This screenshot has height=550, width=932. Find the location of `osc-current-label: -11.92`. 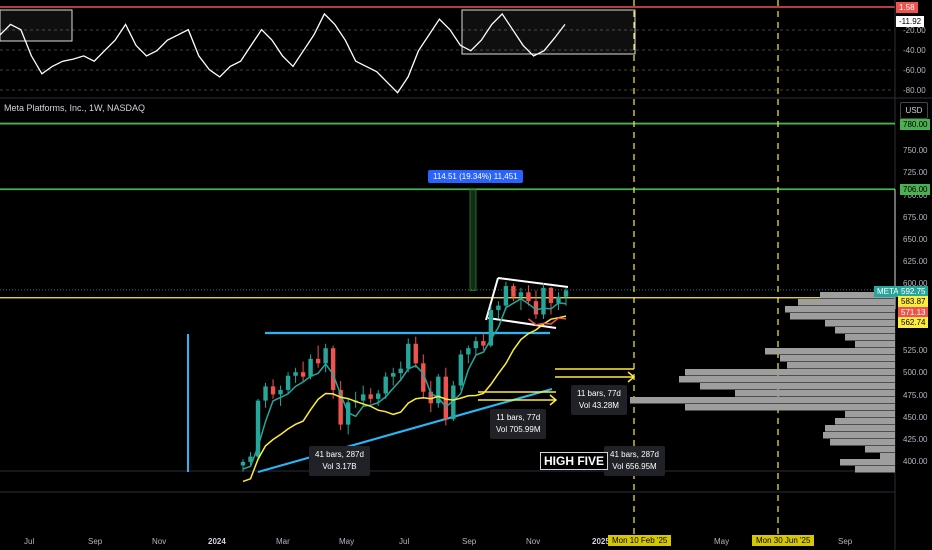

osc-current-label: -11.92 is located at coordinates (910, 21).